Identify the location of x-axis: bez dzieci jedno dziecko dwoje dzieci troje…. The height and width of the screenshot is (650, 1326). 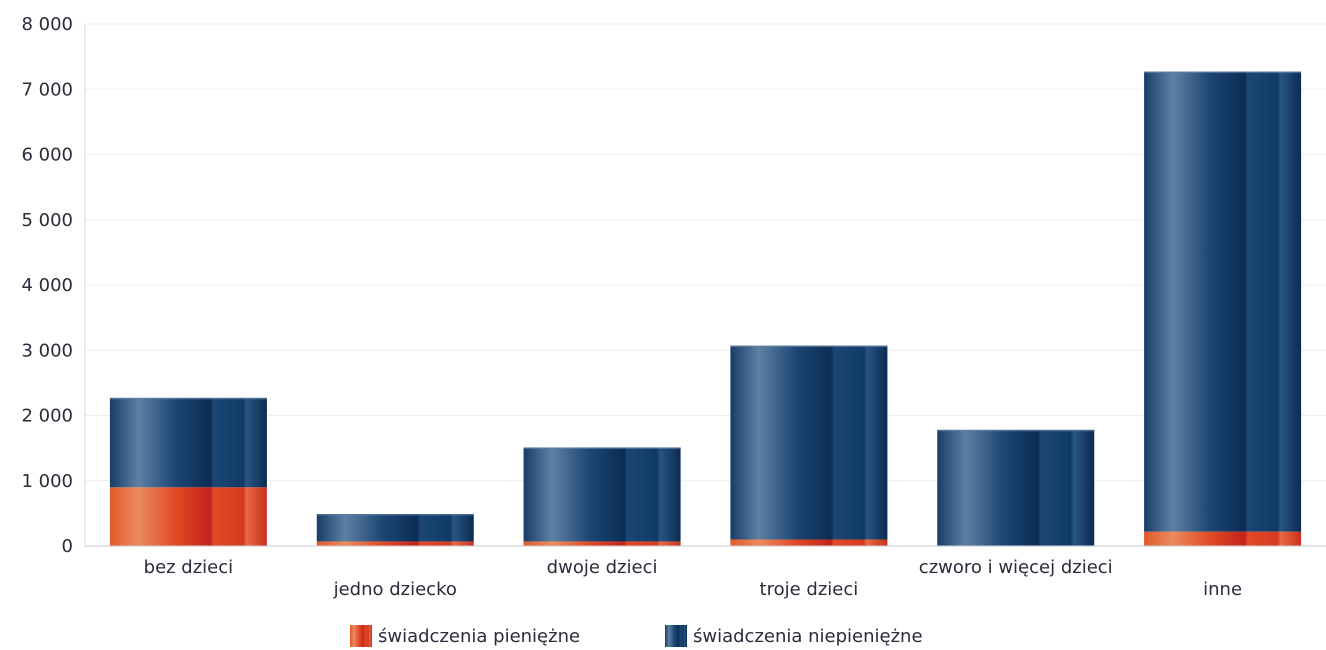
(705, 572).